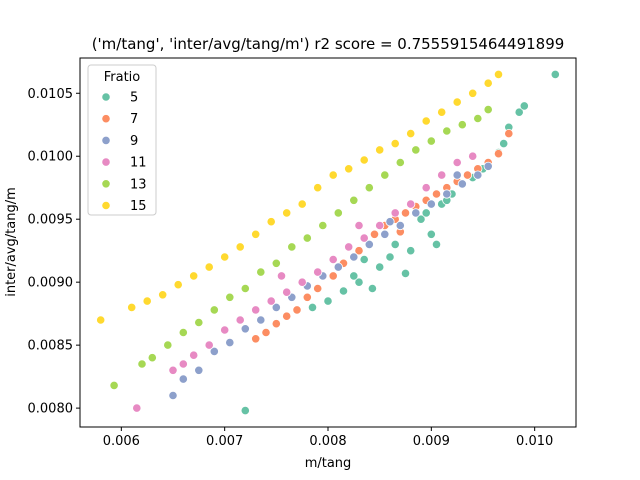  What do you see at coordinates (51, 283) in the screenshot?
I see `y-tick-label: 0.0090` at bounding box center [51, 283].